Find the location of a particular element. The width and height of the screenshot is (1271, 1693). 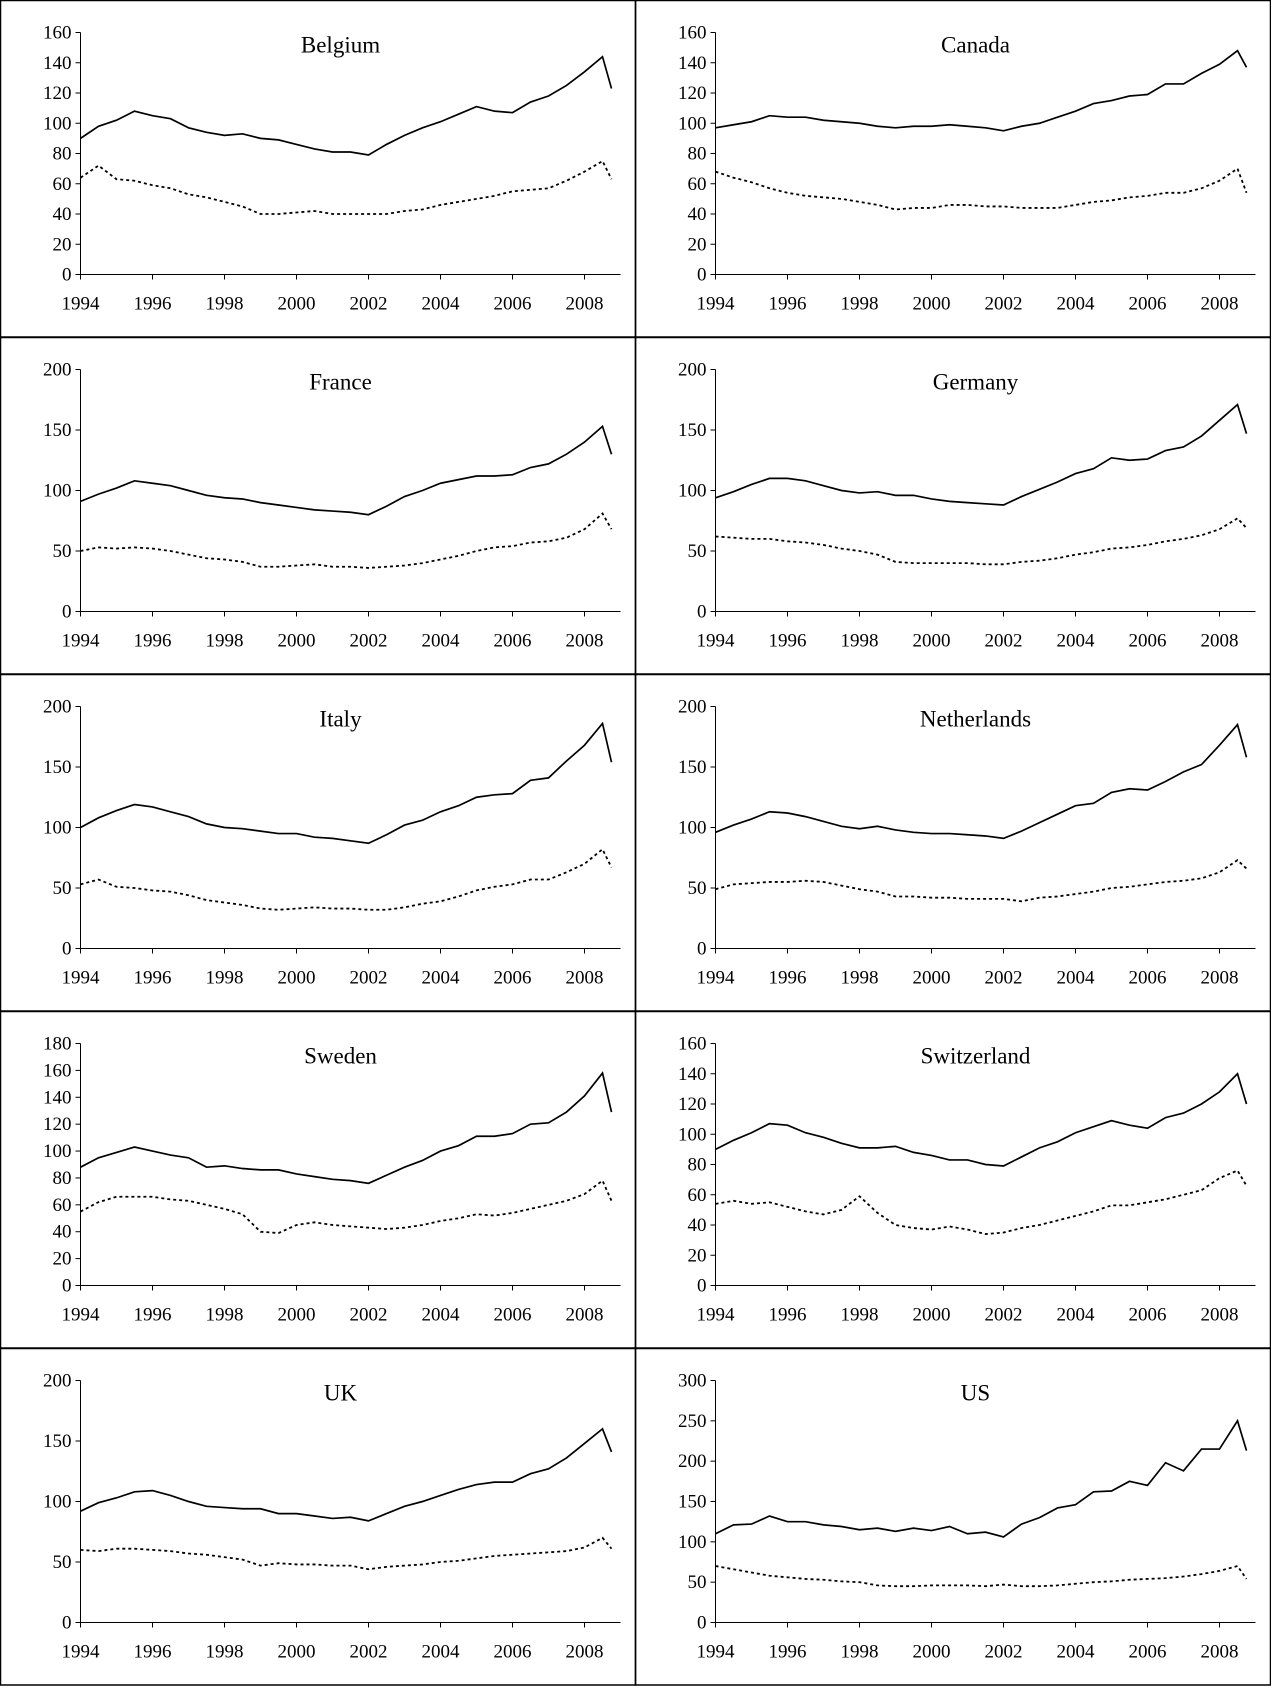

y-tick-label: 40 is located at coordinates (62, 214).